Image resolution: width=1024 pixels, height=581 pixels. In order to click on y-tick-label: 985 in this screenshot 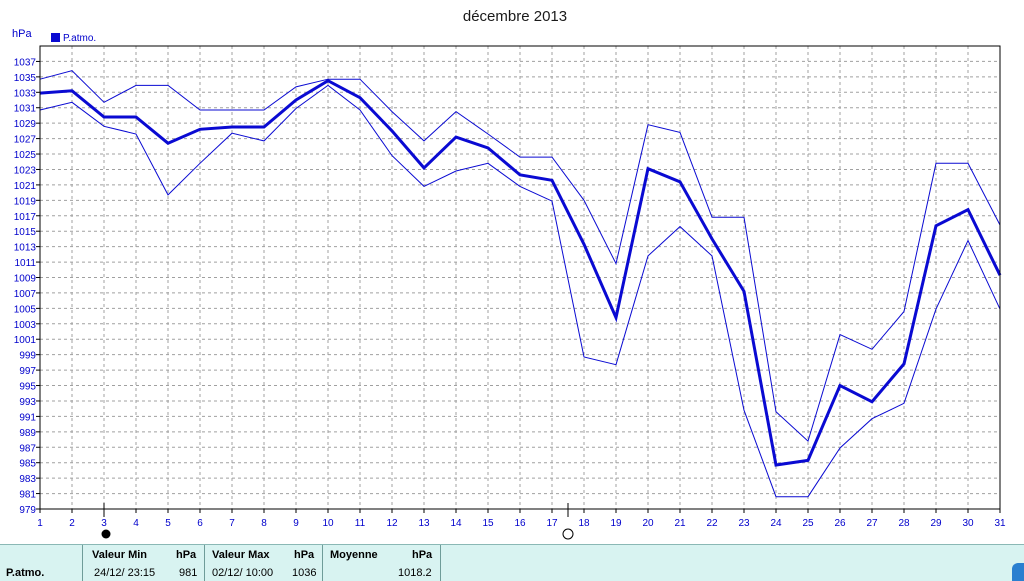, I will do `click(27, 464)`.